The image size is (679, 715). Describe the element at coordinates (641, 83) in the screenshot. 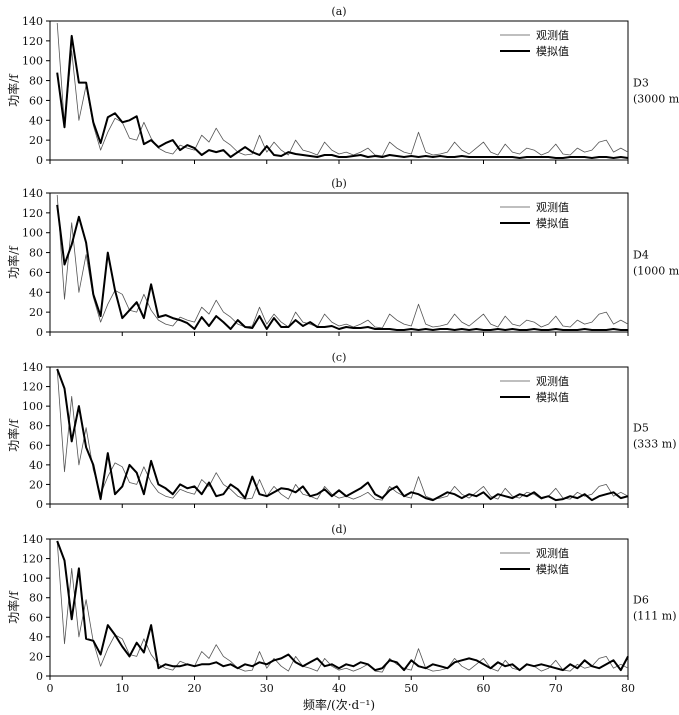

I see `station-label: D3` at that location.